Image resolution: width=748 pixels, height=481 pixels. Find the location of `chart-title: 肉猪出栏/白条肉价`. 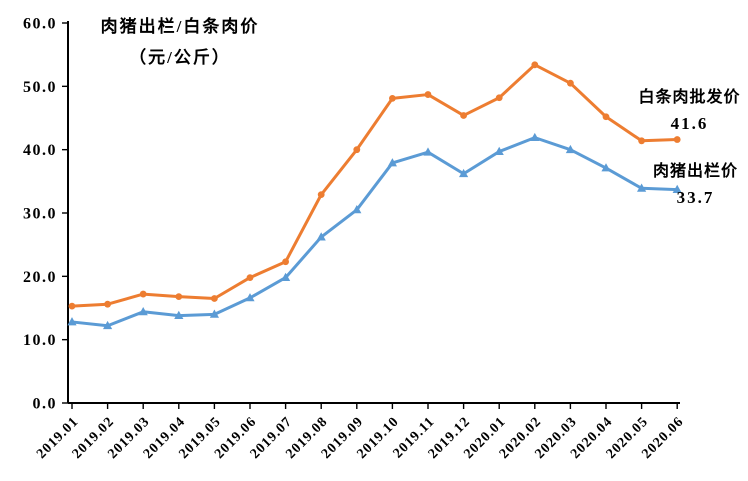

chart-title: 肉猪出栏/白条肉价 is located at coordinates (180, 26).